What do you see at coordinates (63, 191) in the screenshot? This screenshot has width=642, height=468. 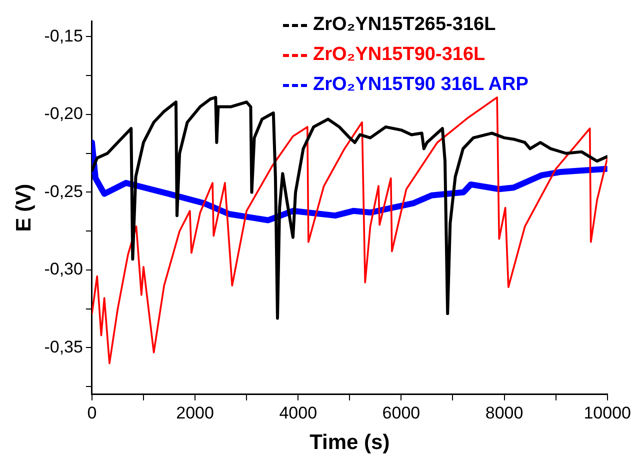 I see `y-tick-label: -0,25` at bounding box center [63, 191].